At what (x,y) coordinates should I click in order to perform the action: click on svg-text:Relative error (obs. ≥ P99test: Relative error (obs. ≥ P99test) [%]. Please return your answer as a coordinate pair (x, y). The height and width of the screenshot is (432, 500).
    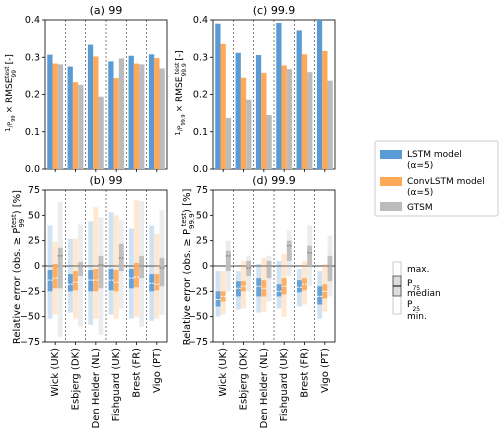
    Looking at the image, I should click on (18, 267).